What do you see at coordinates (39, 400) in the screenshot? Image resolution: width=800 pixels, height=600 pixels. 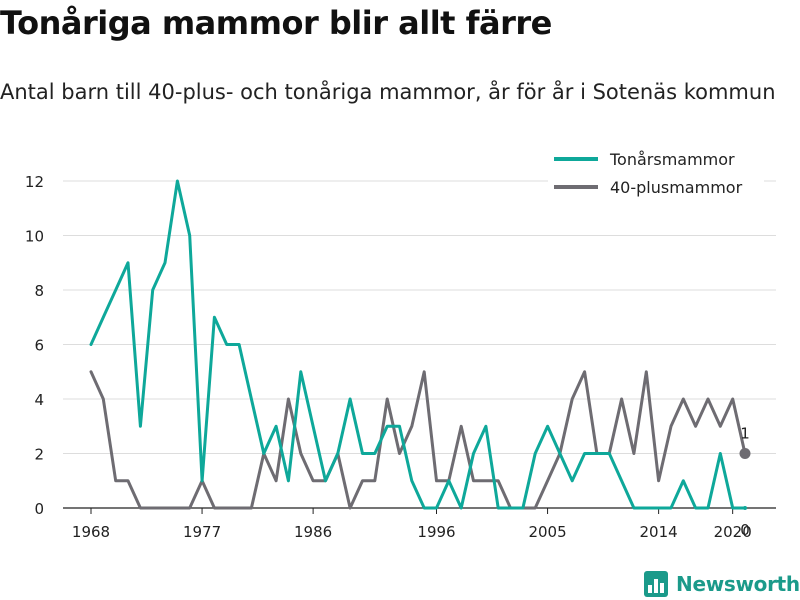 I see `y-tick-label: 4` at bounding box center [39, 400].